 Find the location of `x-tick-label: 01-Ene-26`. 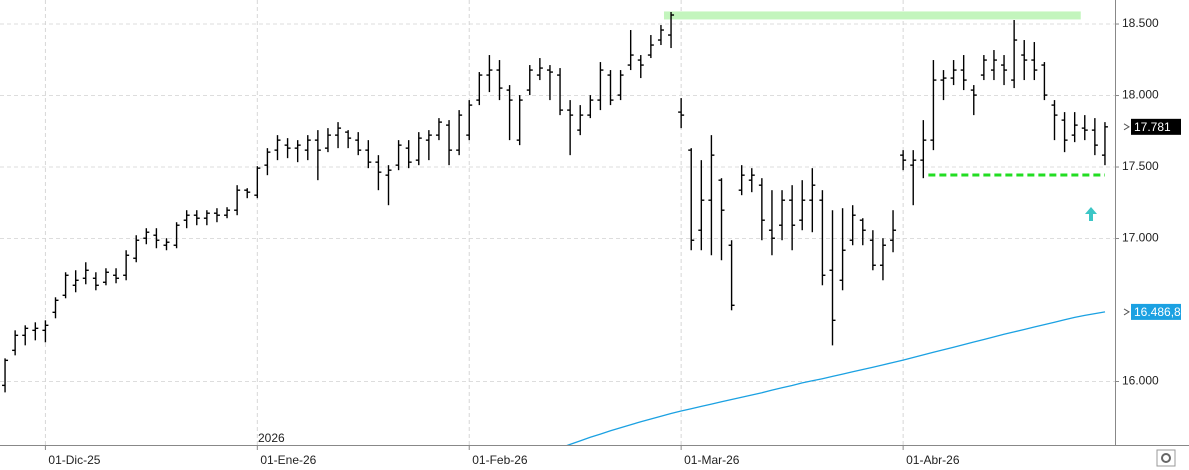

x-tick-label: 01-Ene-26 is located at coordinates (288, 460).